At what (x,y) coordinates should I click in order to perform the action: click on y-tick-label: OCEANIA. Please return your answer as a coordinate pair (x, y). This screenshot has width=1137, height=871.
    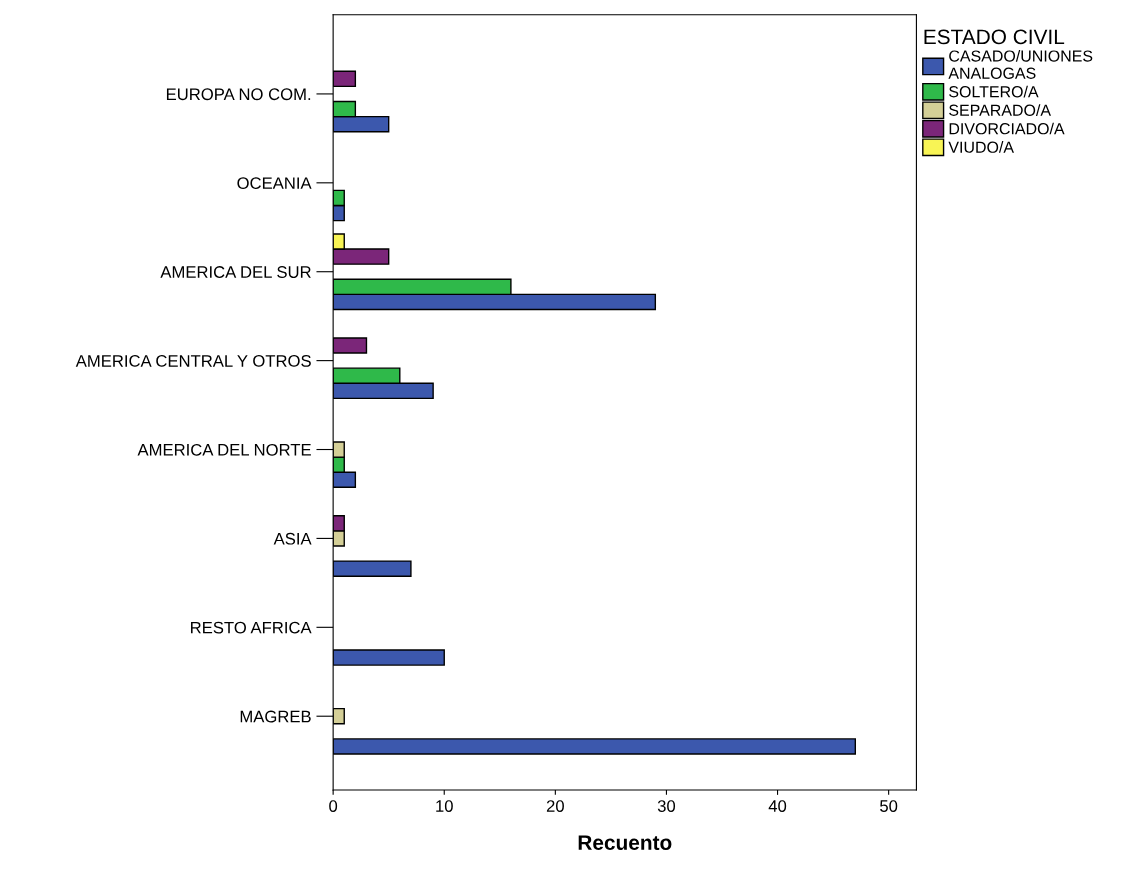
    Looking at the image, I should click on (274, 183).